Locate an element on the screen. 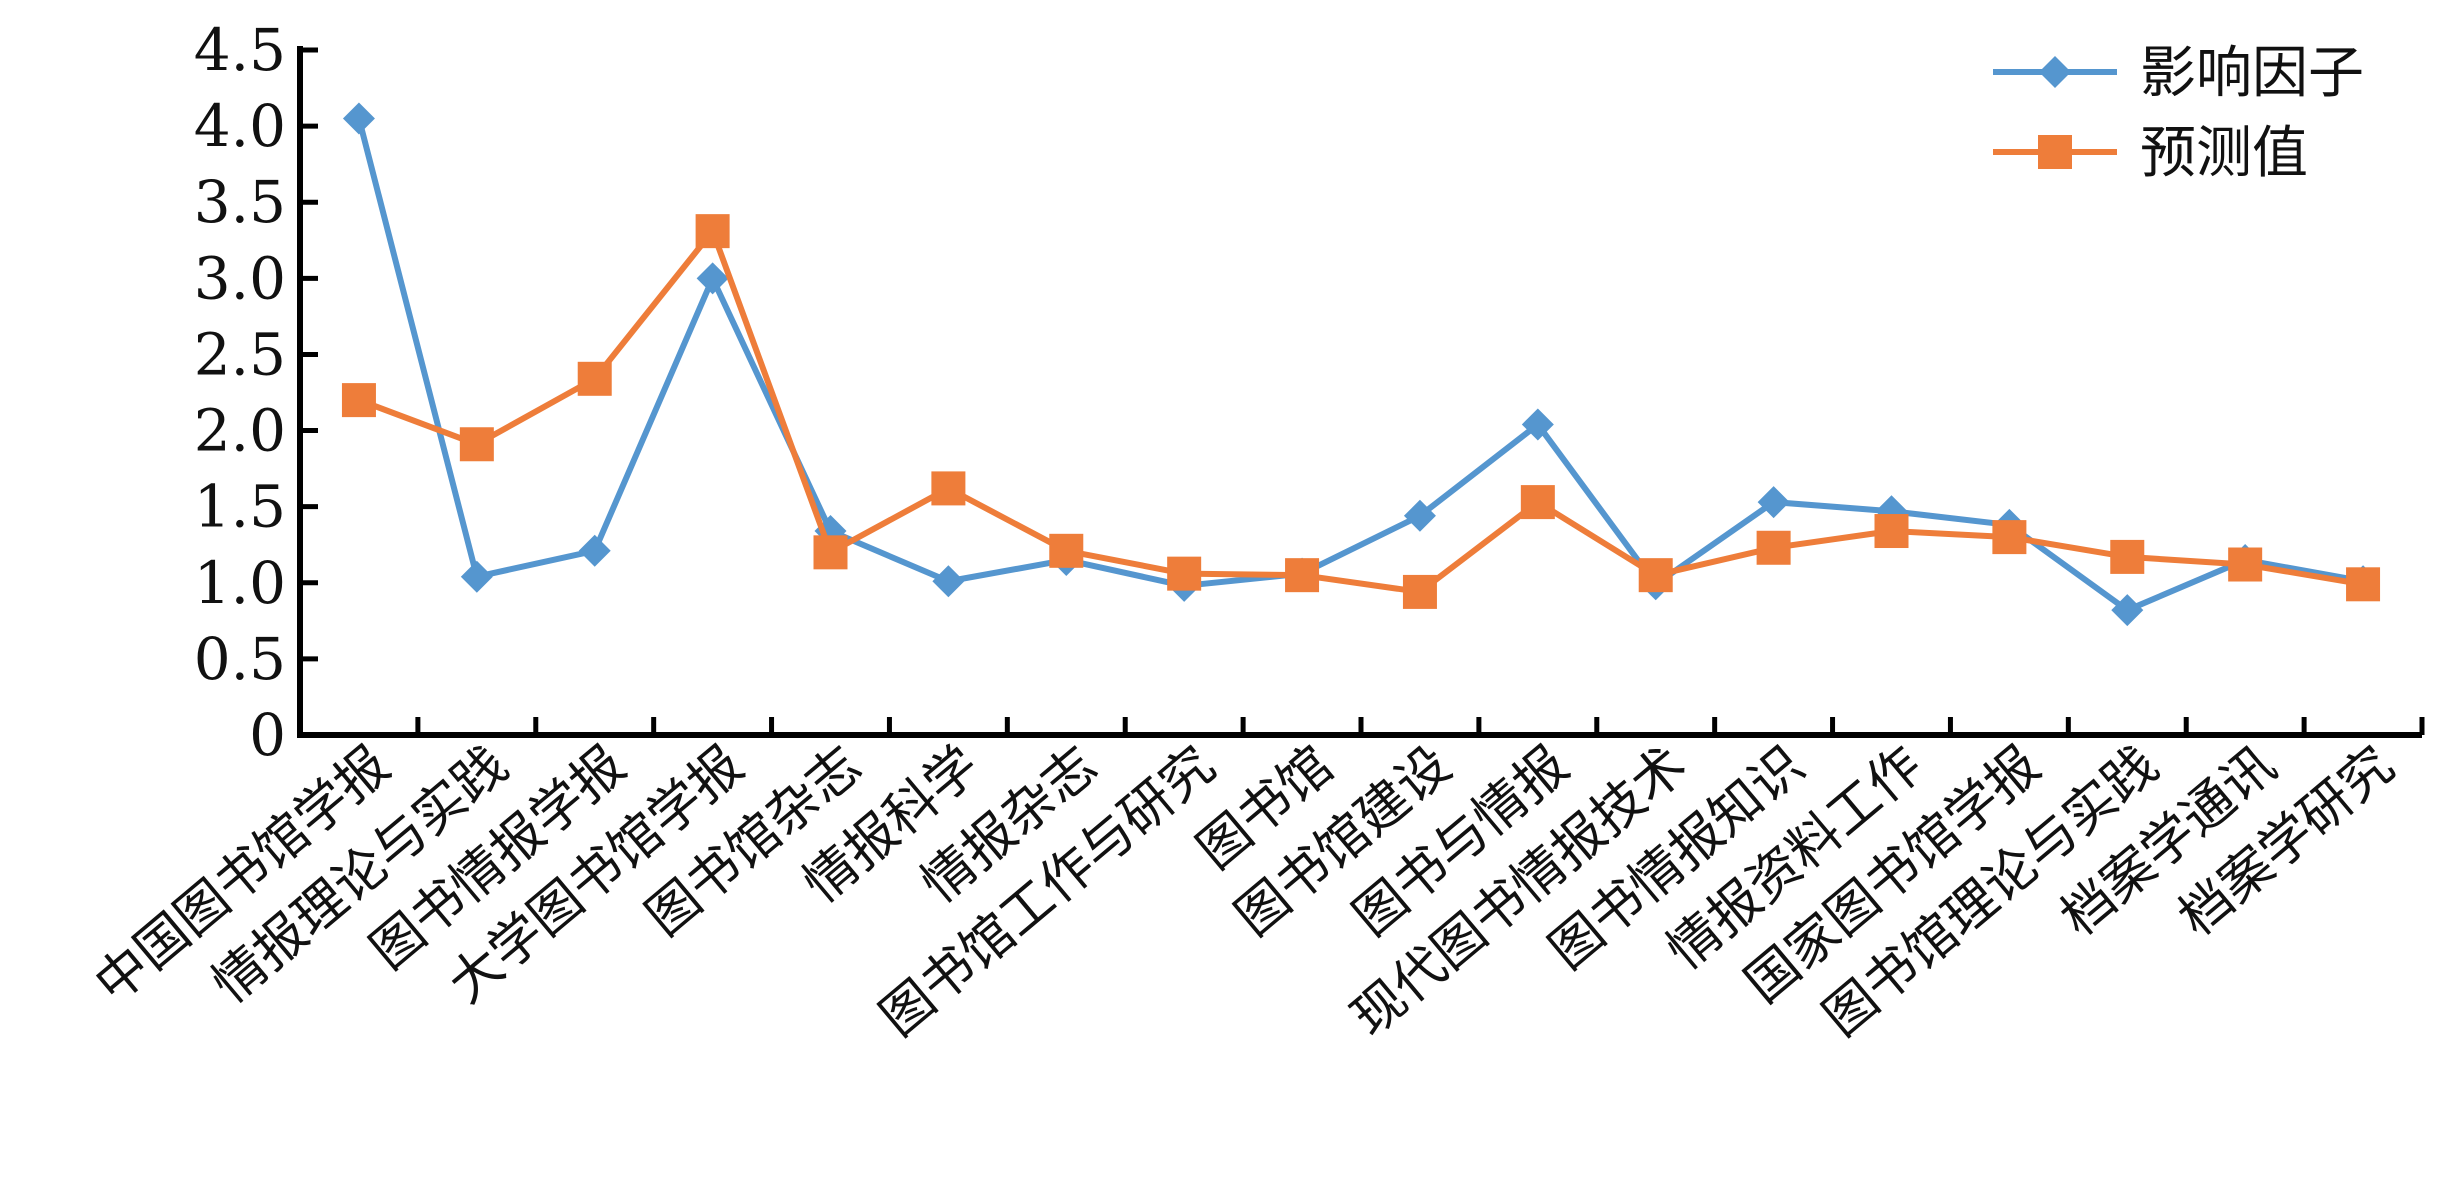 Image resolution: width=2440 pixels, height=1181 pixels. y-tick-label: 1.0 is located at coordinates (240, 583).